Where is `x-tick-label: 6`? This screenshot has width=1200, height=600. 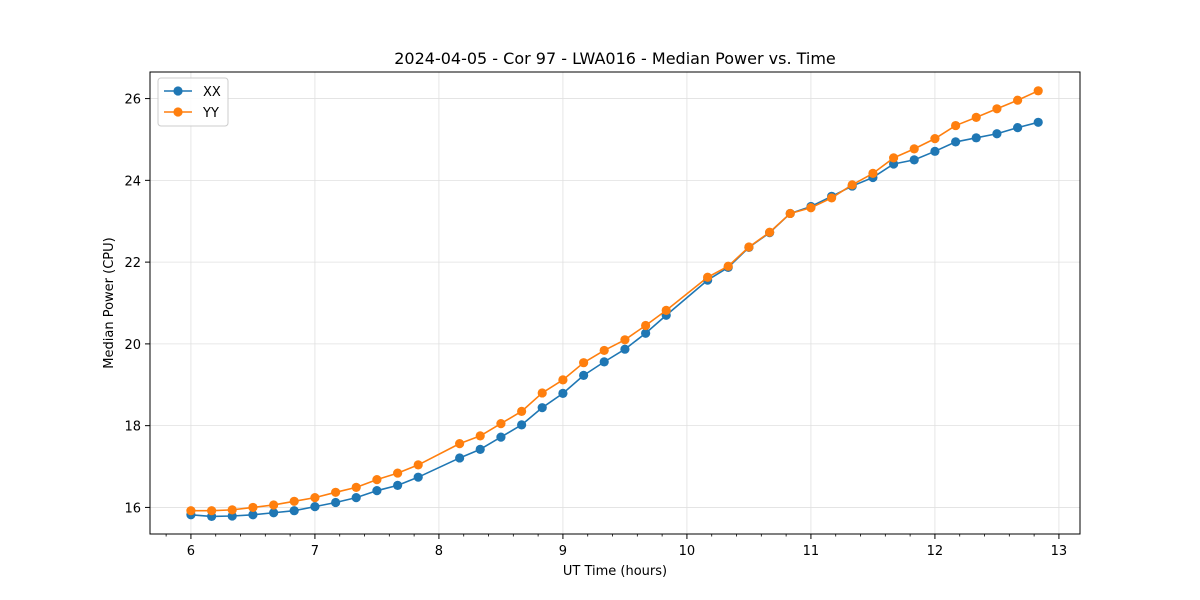 x-tick-label: 6 is located at coordinates (191, 551).